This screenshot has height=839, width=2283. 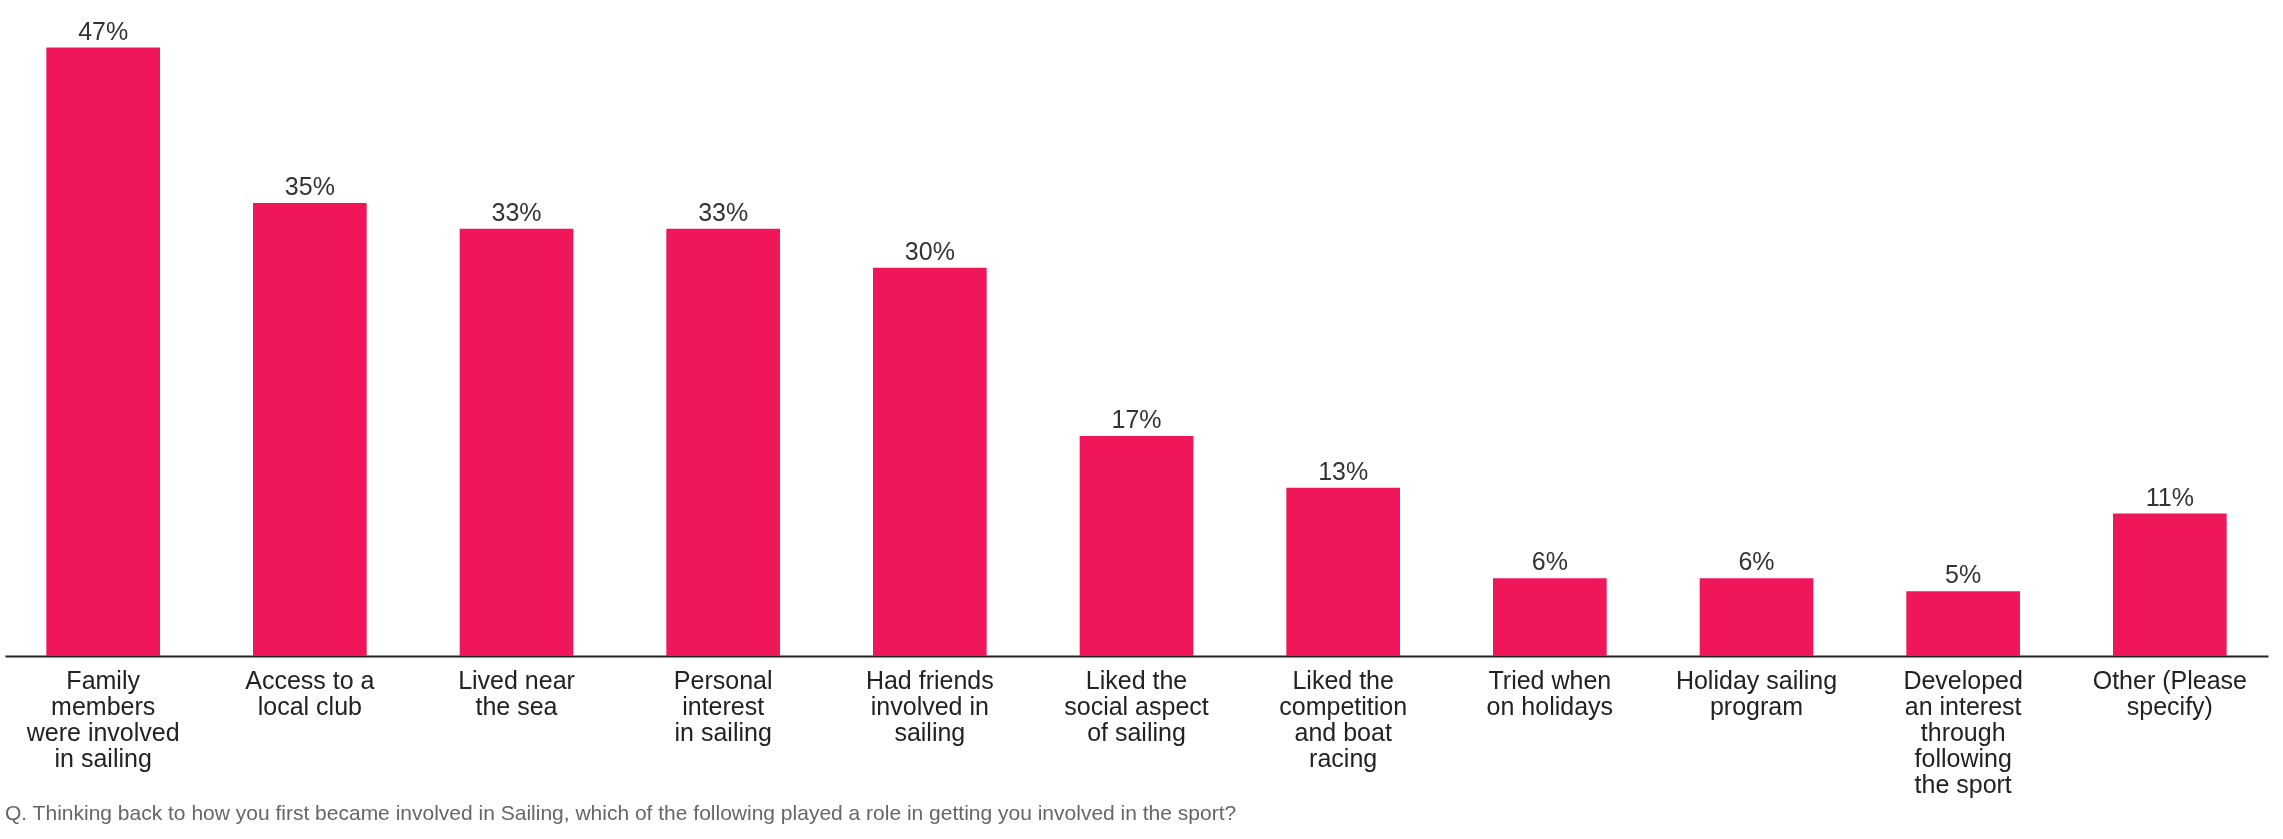 I want to click on x-tick-label: Had friends involved in sailing, so click(x=929, y=705).